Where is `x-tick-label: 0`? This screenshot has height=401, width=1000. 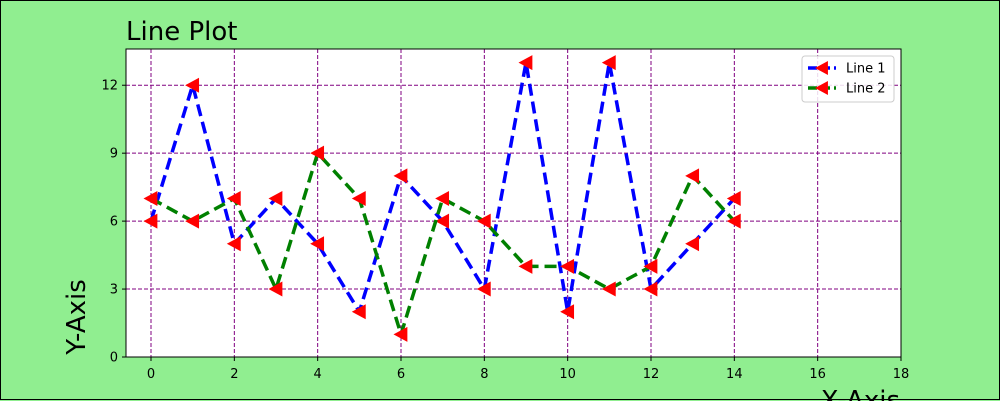
x-tick-label: 0 is located at coordinates (151, 374).